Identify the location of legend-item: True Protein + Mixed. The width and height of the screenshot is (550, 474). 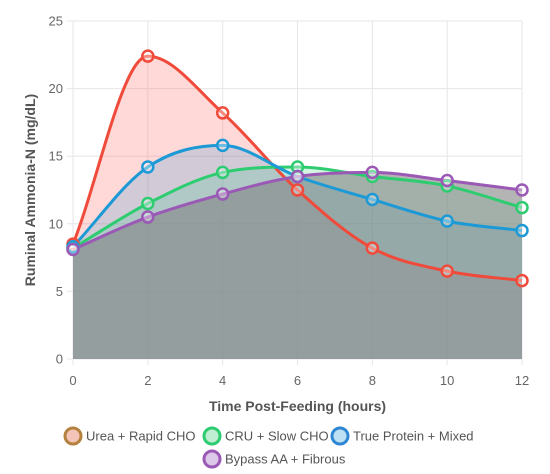
(402, 436).